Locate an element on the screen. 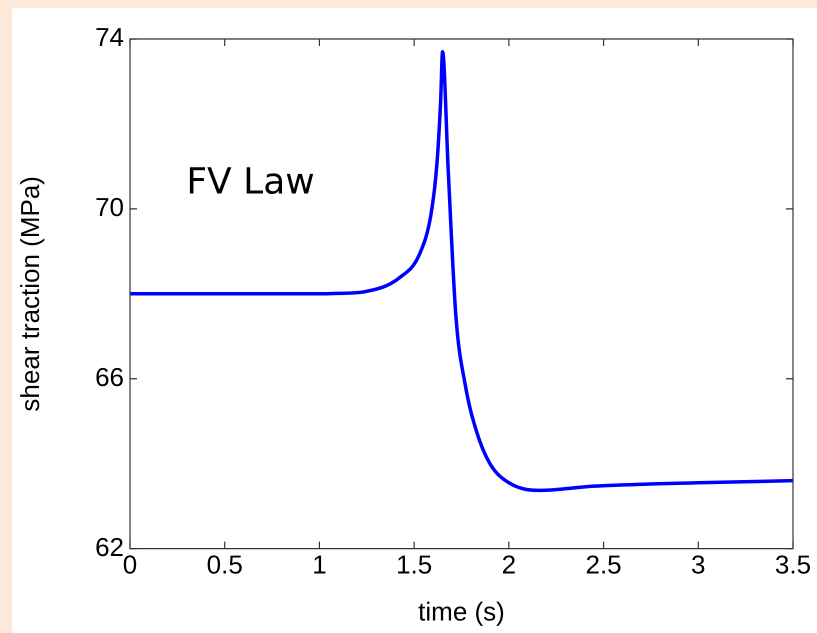 The height and width of the screenshot is (633, 817). x-tick-label: 0.5 is located at coordinates (224, 564).